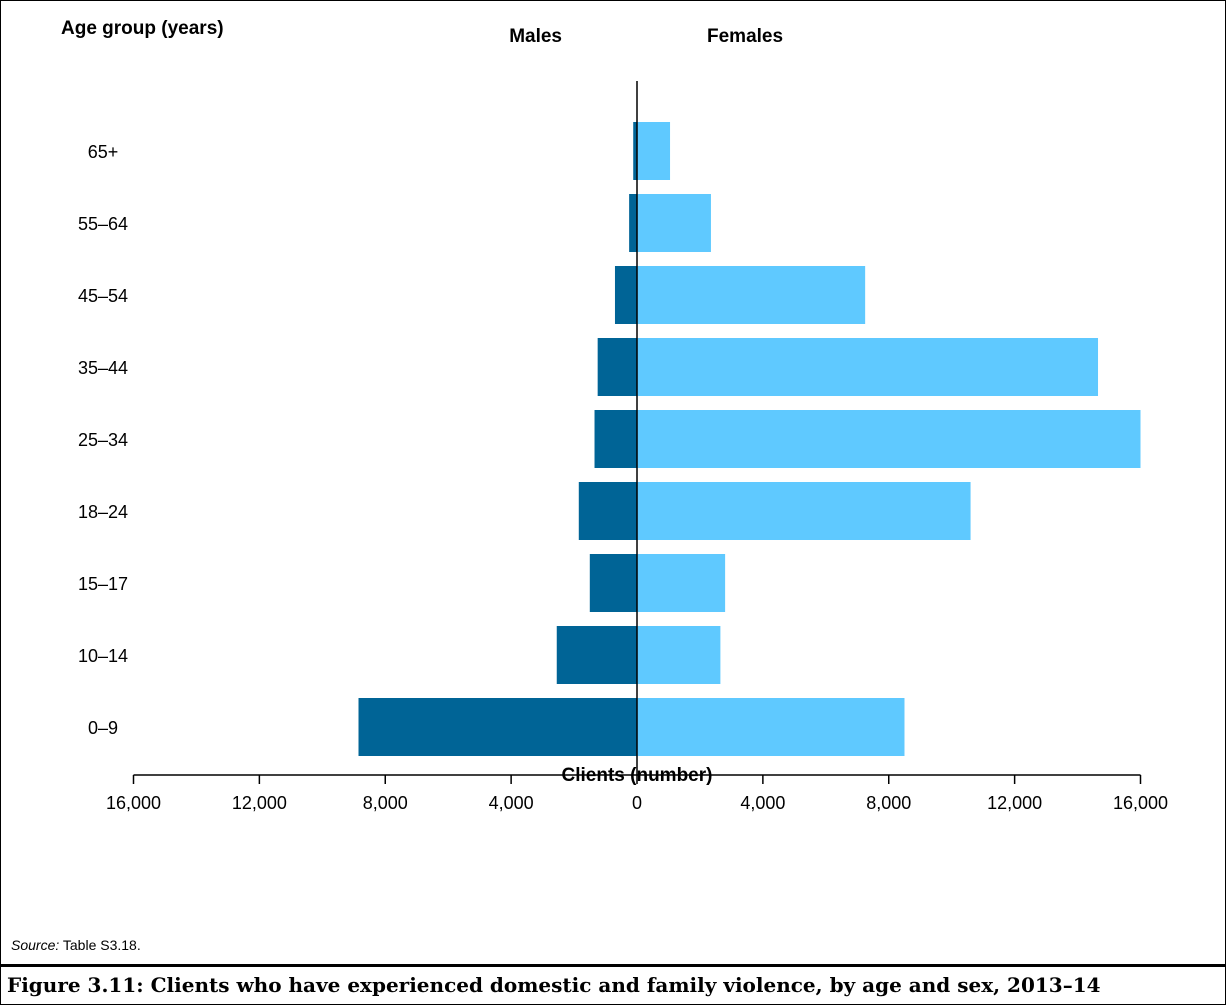 This screenshot has height=1005, width=1226. I want to click on x-tick-label: 0, so click(637, 803).